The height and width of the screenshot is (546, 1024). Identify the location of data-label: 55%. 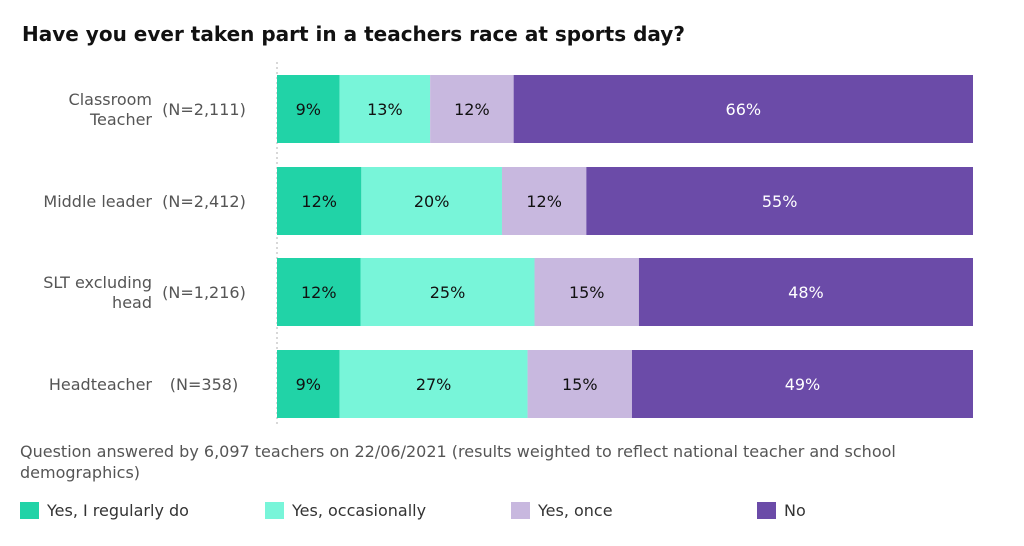
(780, 201).